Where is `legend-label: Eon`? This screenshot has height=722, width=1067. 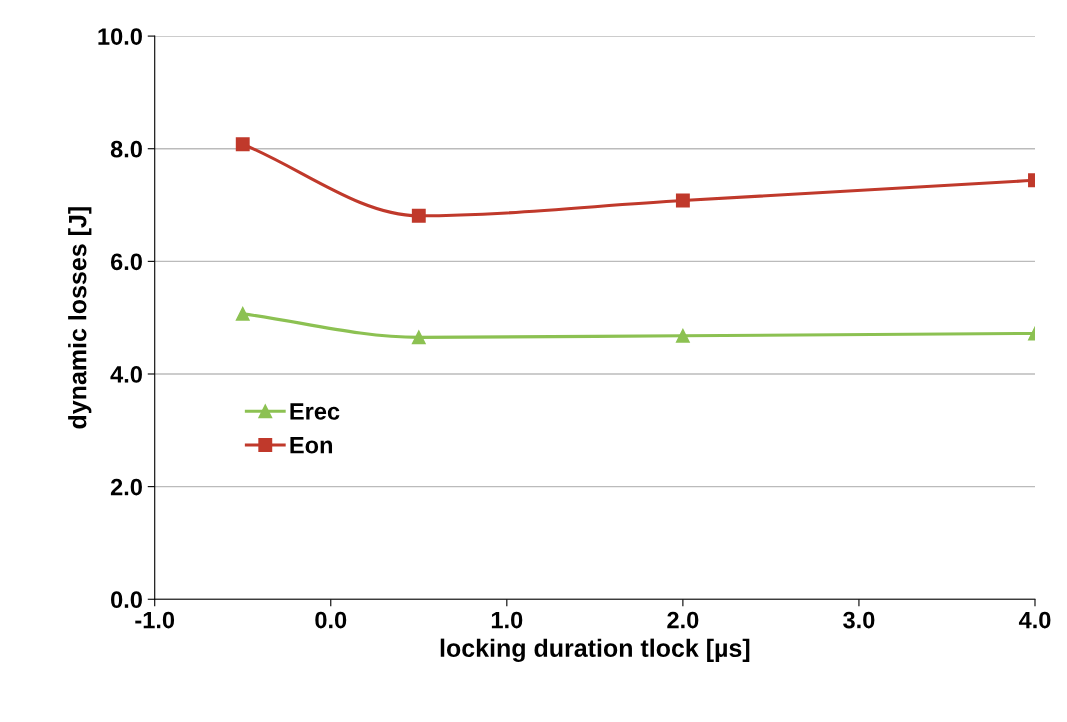 legend-label: Eon is located at coordinates (311, 445).